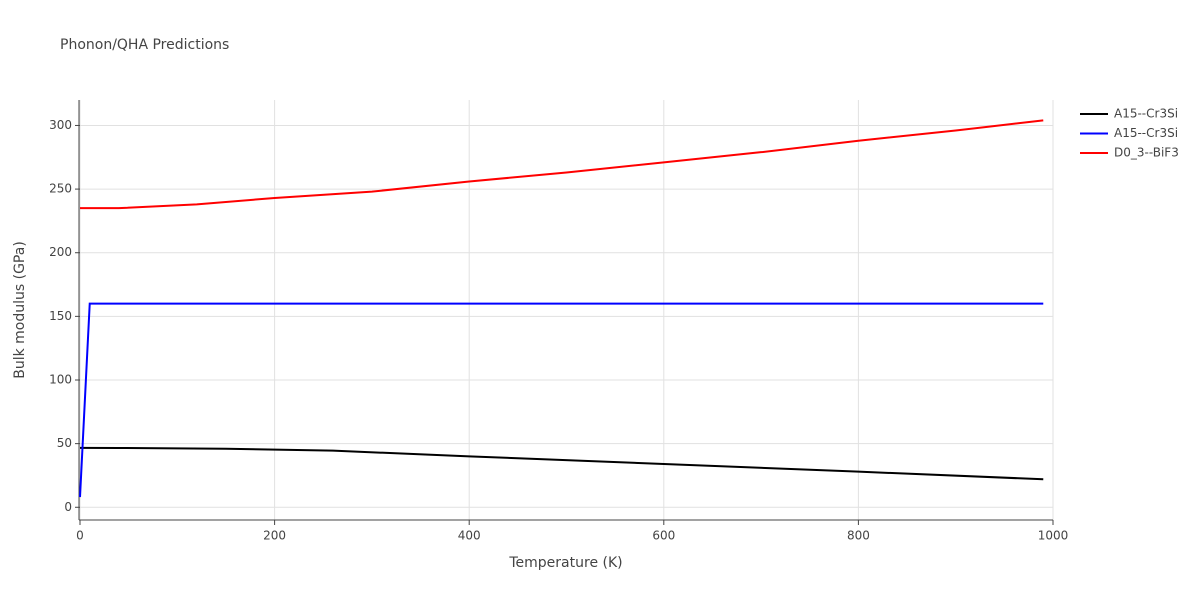 The height and width of the screenshot is (604, 1200). What do you see at coordinates (20, 310) in the screenshot?
I see `y-axis-label: Bulk modulus (GPa)` at bounding box center [20, 310].